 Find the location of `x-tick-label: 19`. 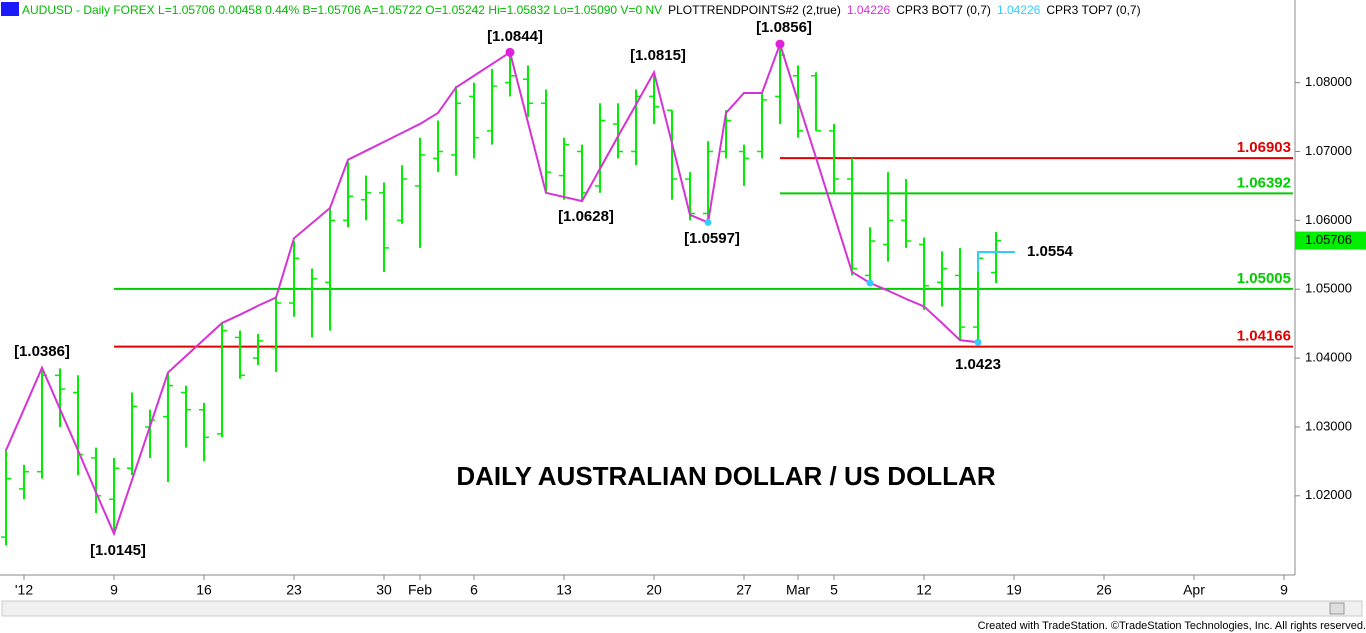

x-tick-label: 19 is located at coordinates (1014, 590).